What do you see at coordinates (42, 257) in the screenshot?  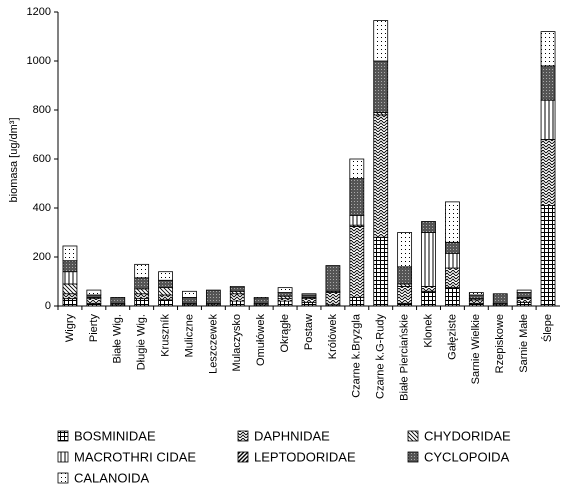 I see `y-tick-label: 200` at bounding box center [42, 257].